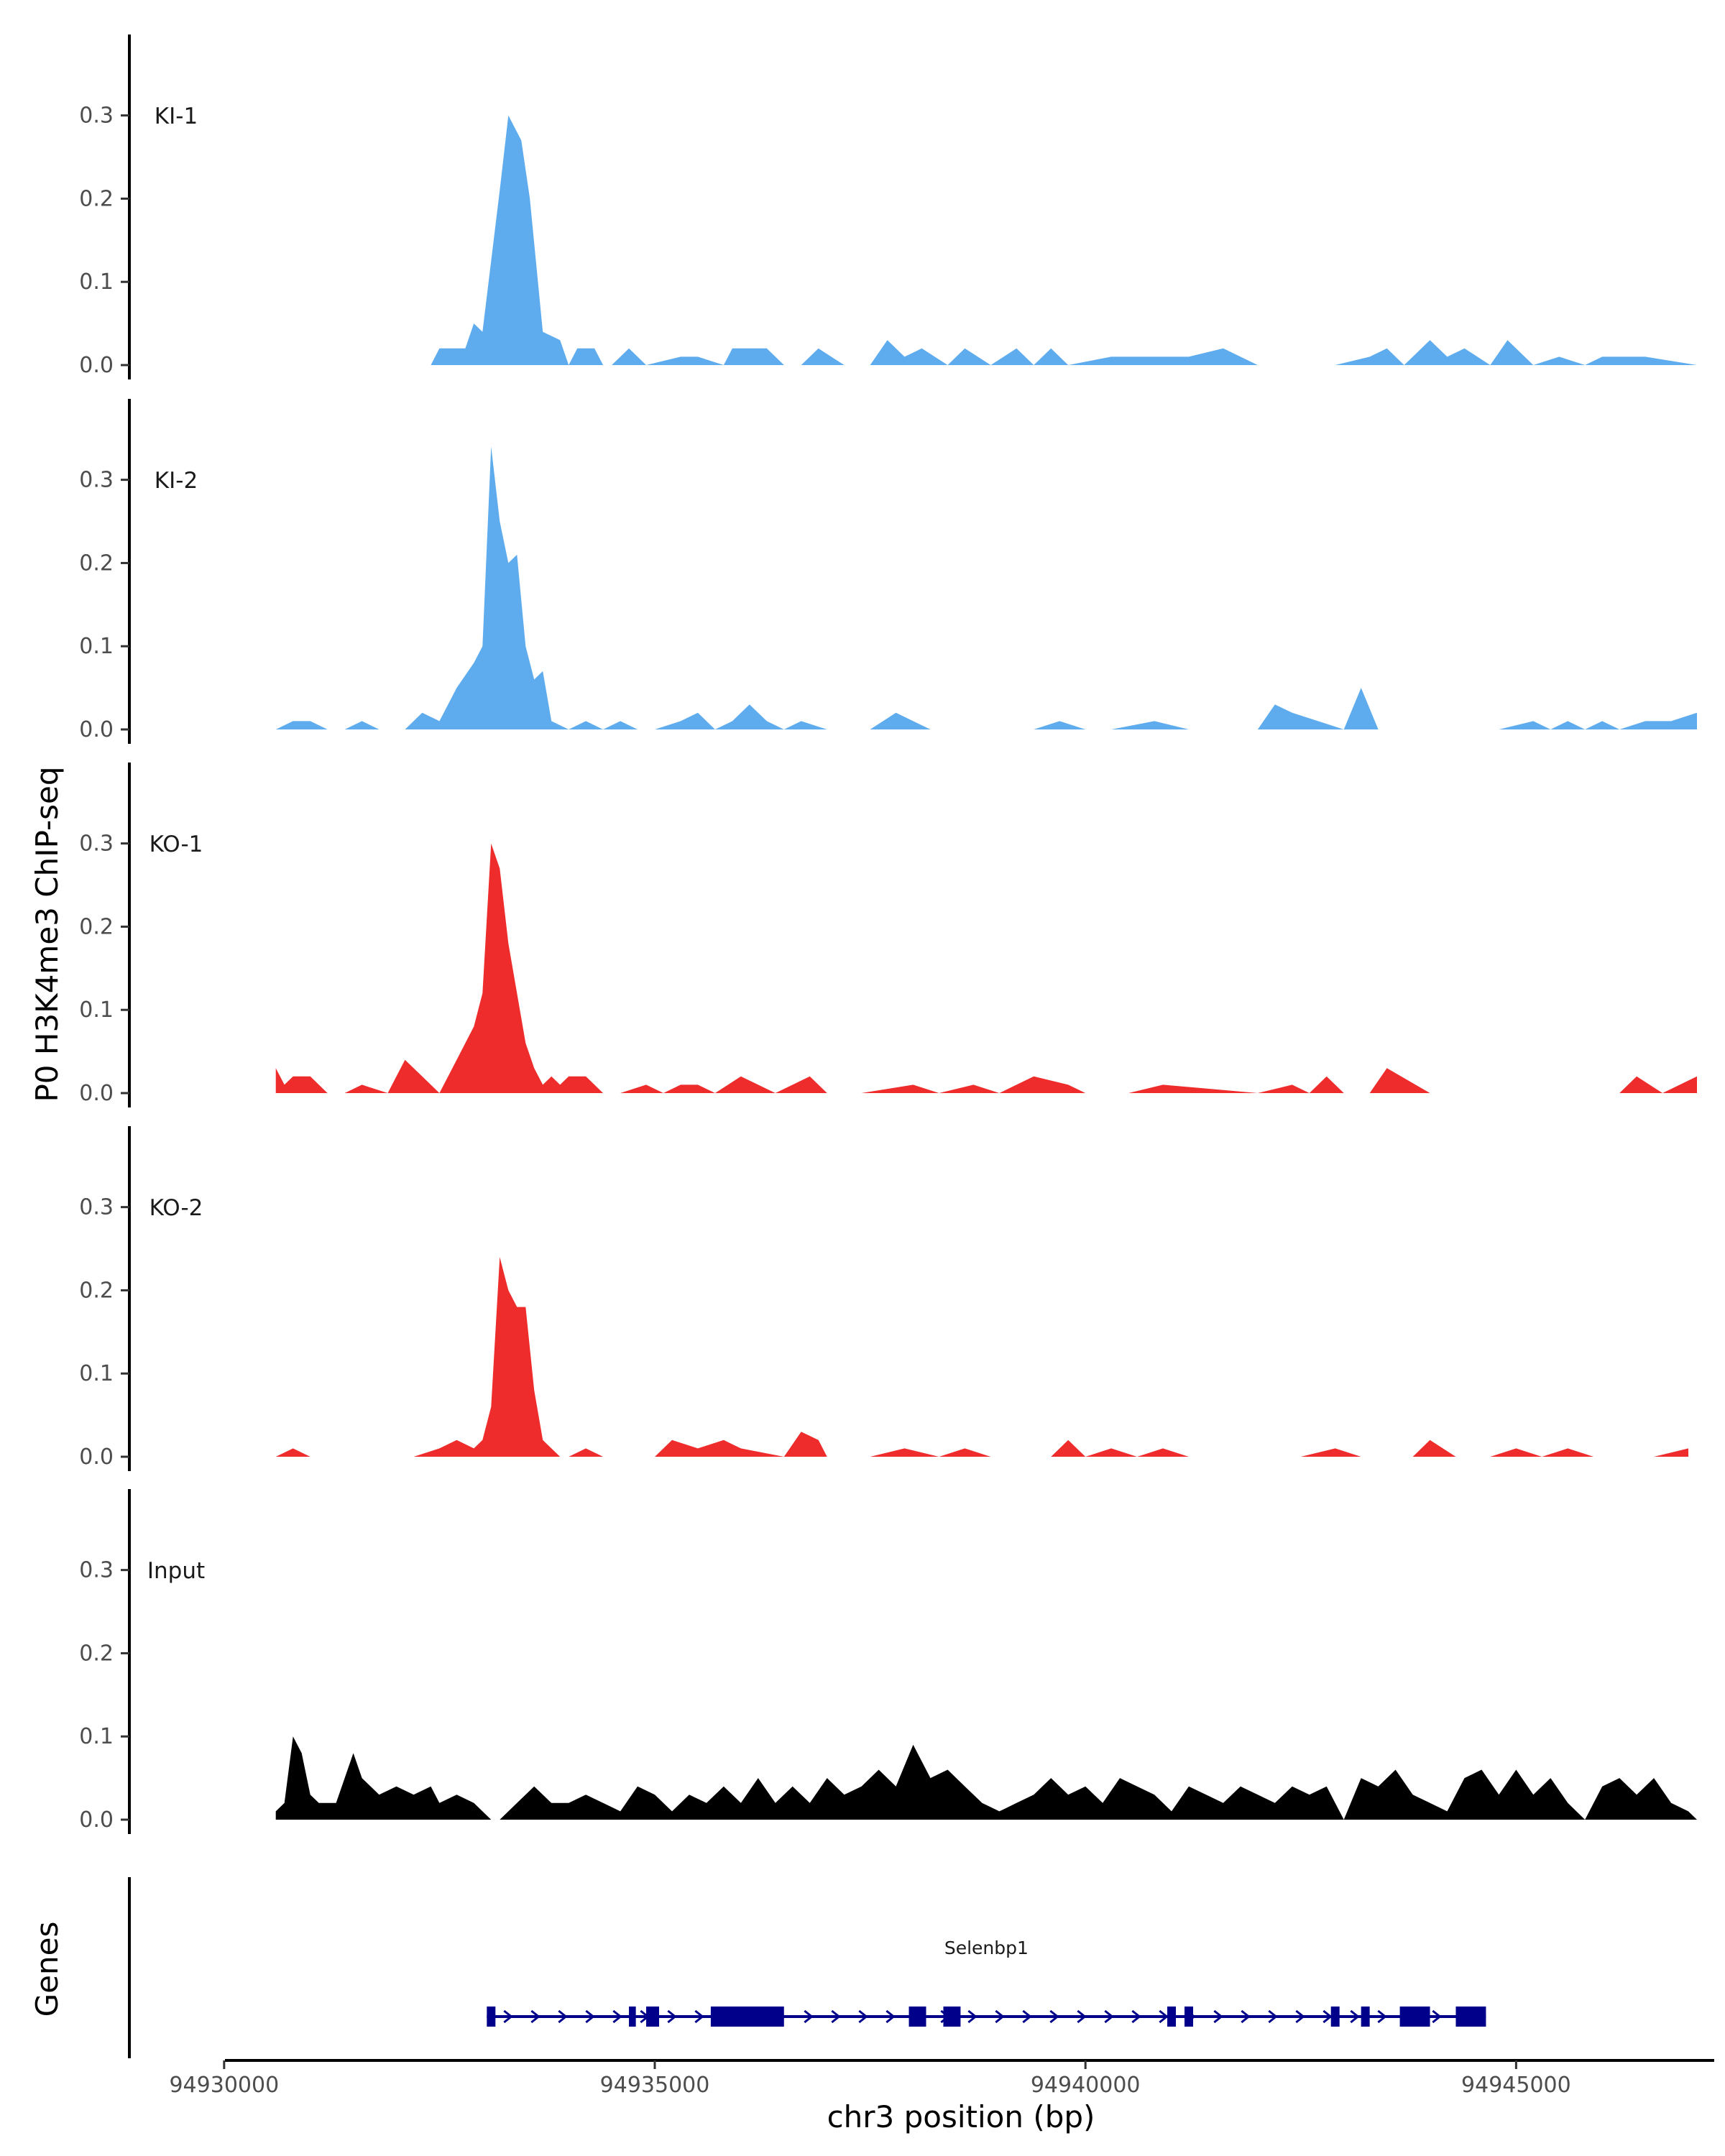 This screenshot has height=2156, width=1725. I want to click on track-label: KI-2, so click(176, 481).